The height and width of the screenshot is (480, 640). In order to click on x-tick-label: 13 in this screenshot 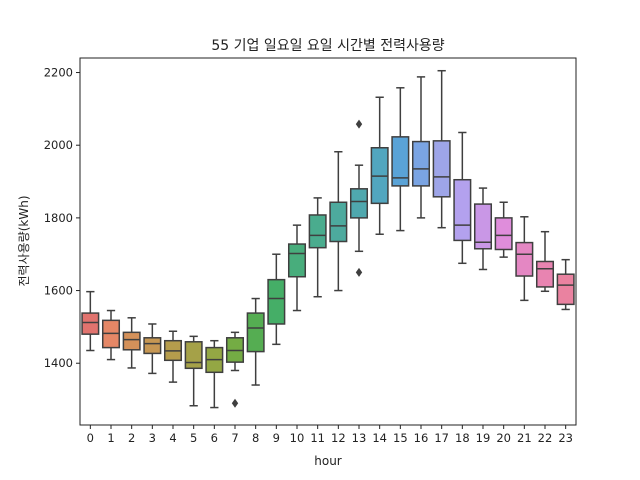, I will do `click(359, 438)`.